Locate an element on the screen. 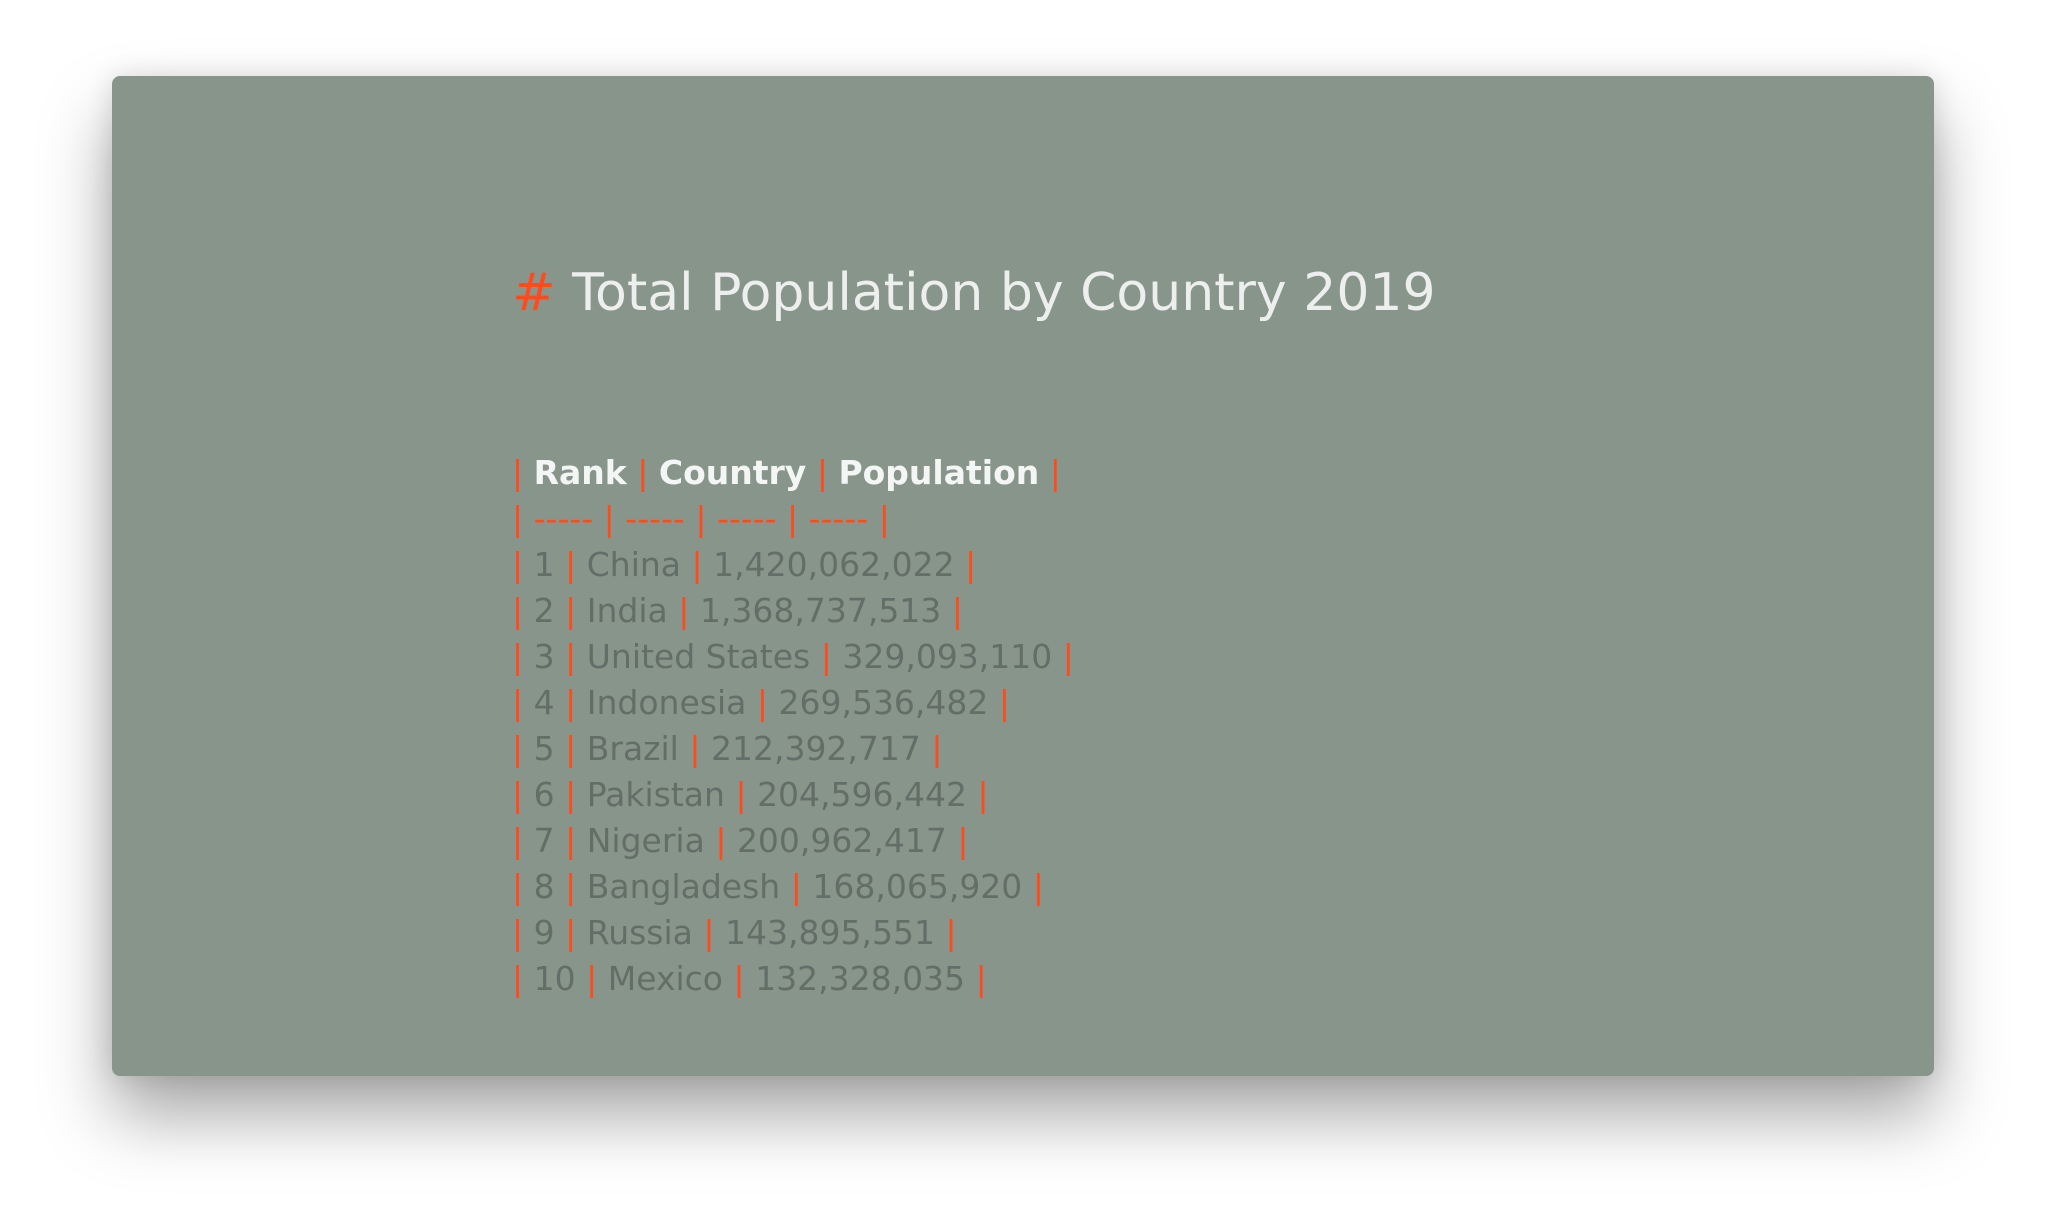 The width and height of the screenshot is (2046, 1224). table-row: | 7 | Nigeria | 200,962,417 | is located at coordinates (740, 840).